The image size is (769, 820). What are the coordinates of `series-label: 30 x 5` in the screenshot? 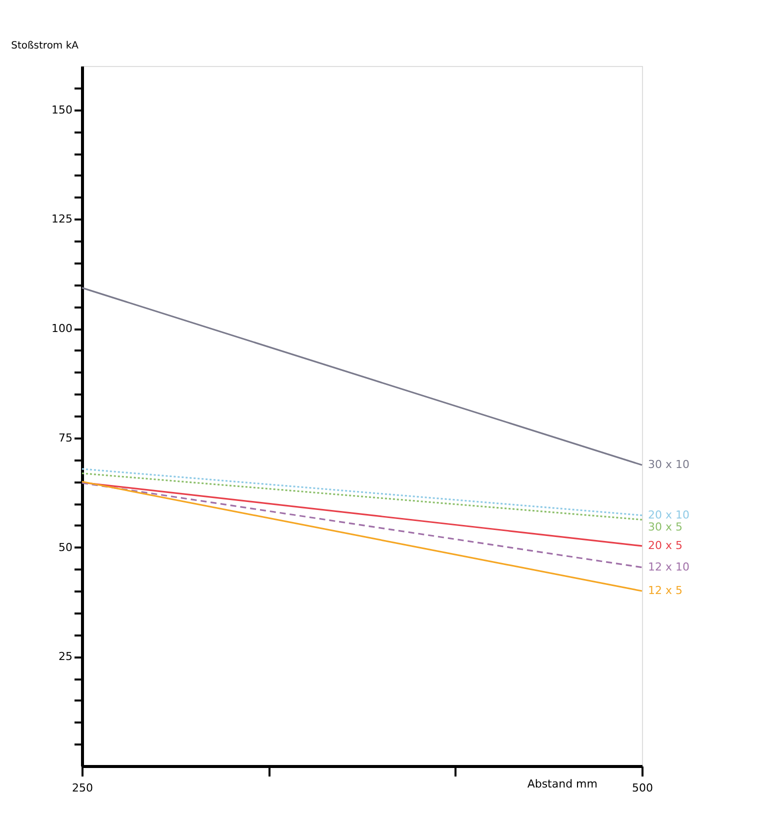 It's located at (665, 527).